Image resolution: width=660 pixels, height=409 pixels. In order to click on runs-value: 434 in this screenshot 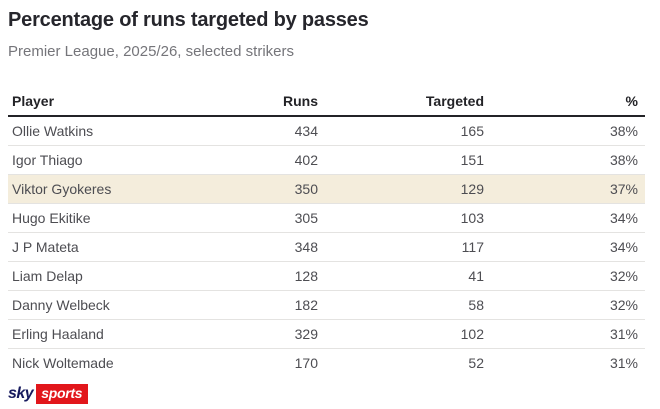, I will do `click(306, 131)`.